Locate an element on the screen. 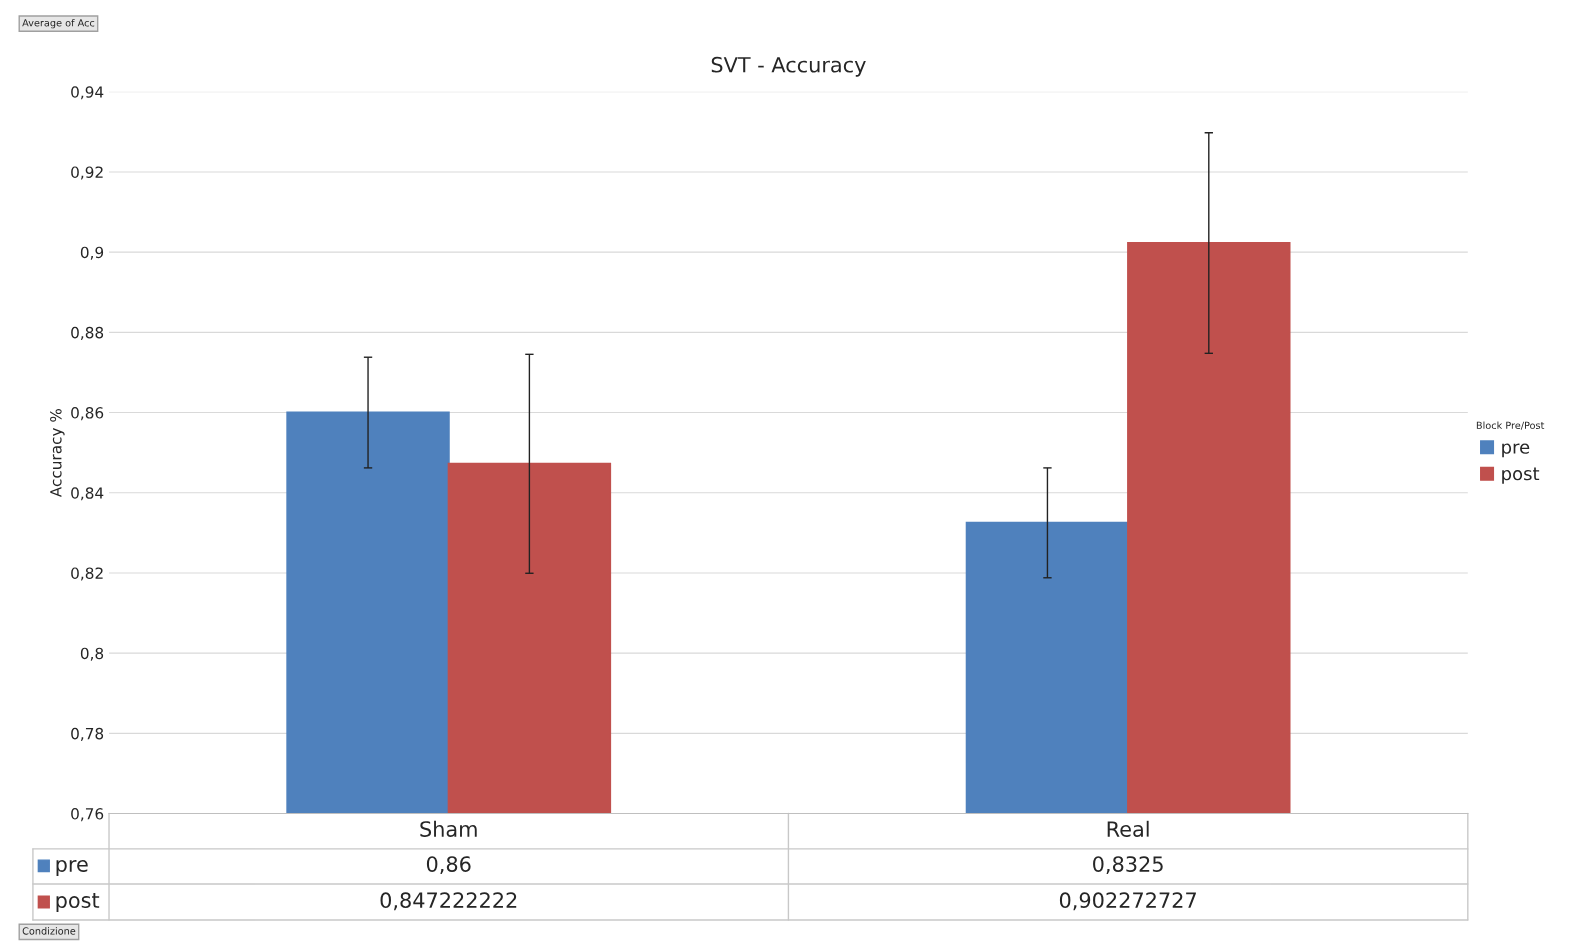 The width and height of the screenshot is (1580, 946). y-tick-label: 0,78 is located at coordinates (87, 734).